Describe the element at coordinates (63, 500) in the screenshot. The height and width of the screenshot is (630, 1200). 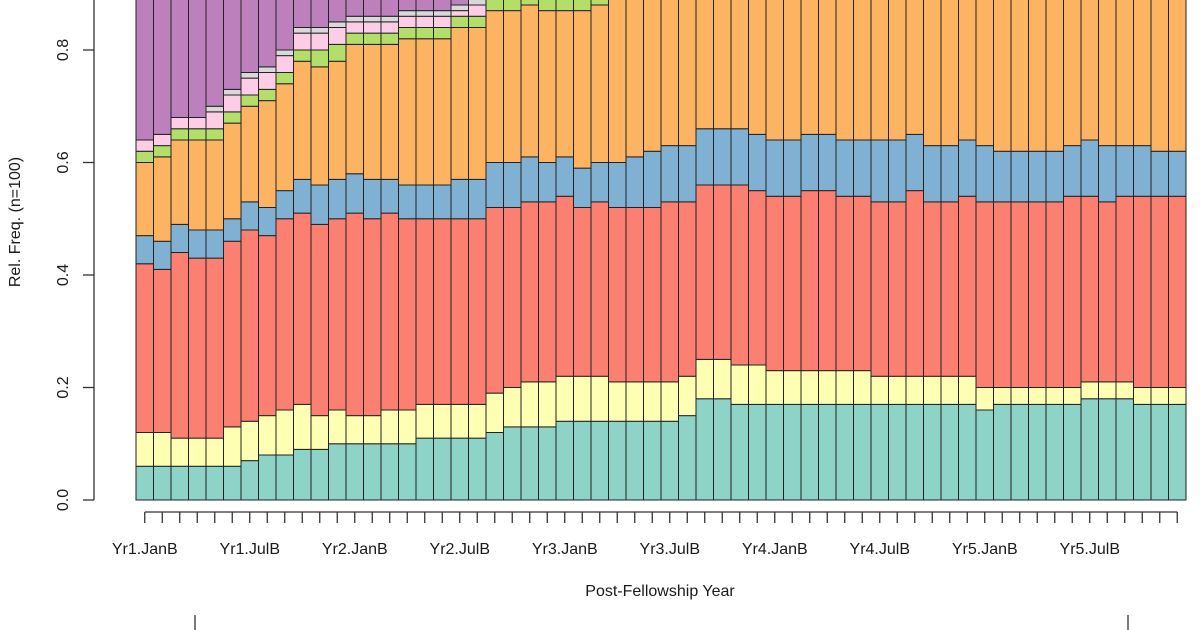
I see `y-tick-label: 0.0` at that location.